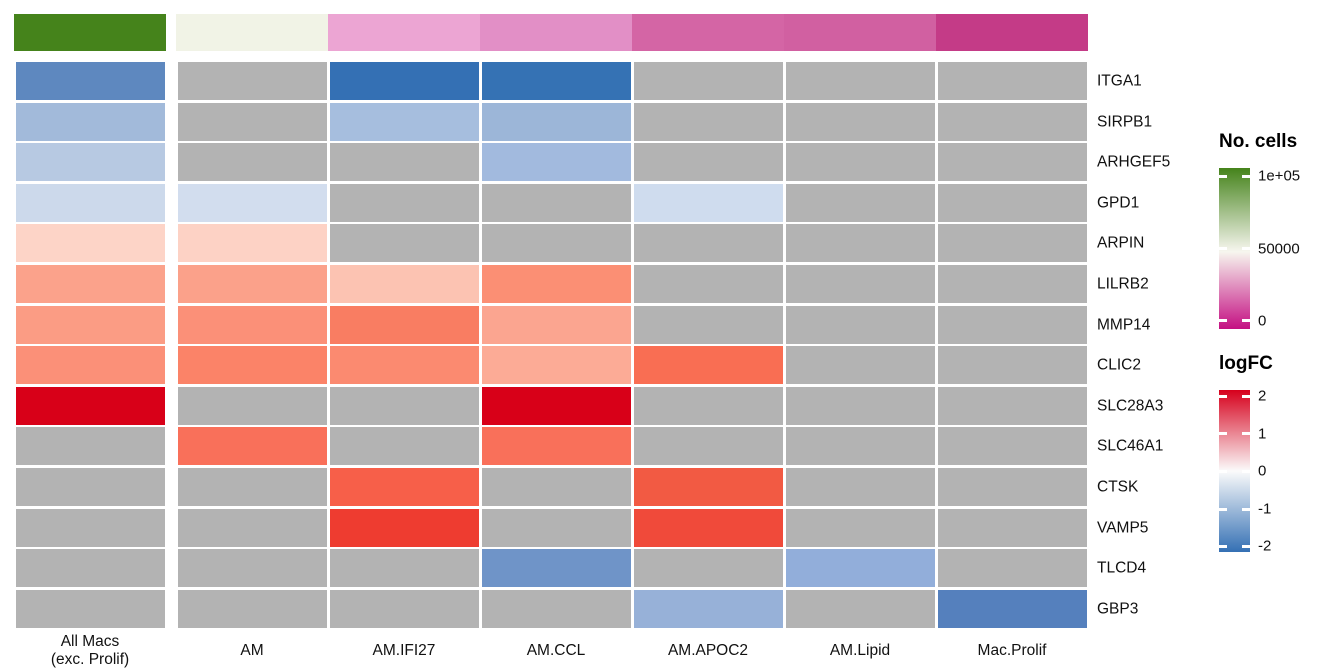 This screenshot has width=1344, height=672. I want to click on gene-label: TLCD4, so click(1122, 568).